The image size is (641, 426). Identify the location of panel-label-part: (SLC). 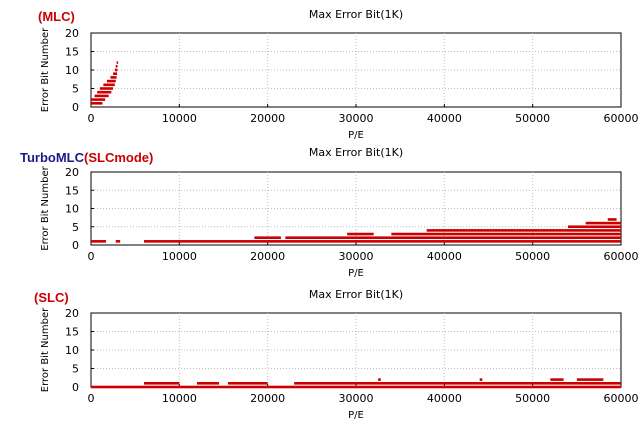
(51, 297).